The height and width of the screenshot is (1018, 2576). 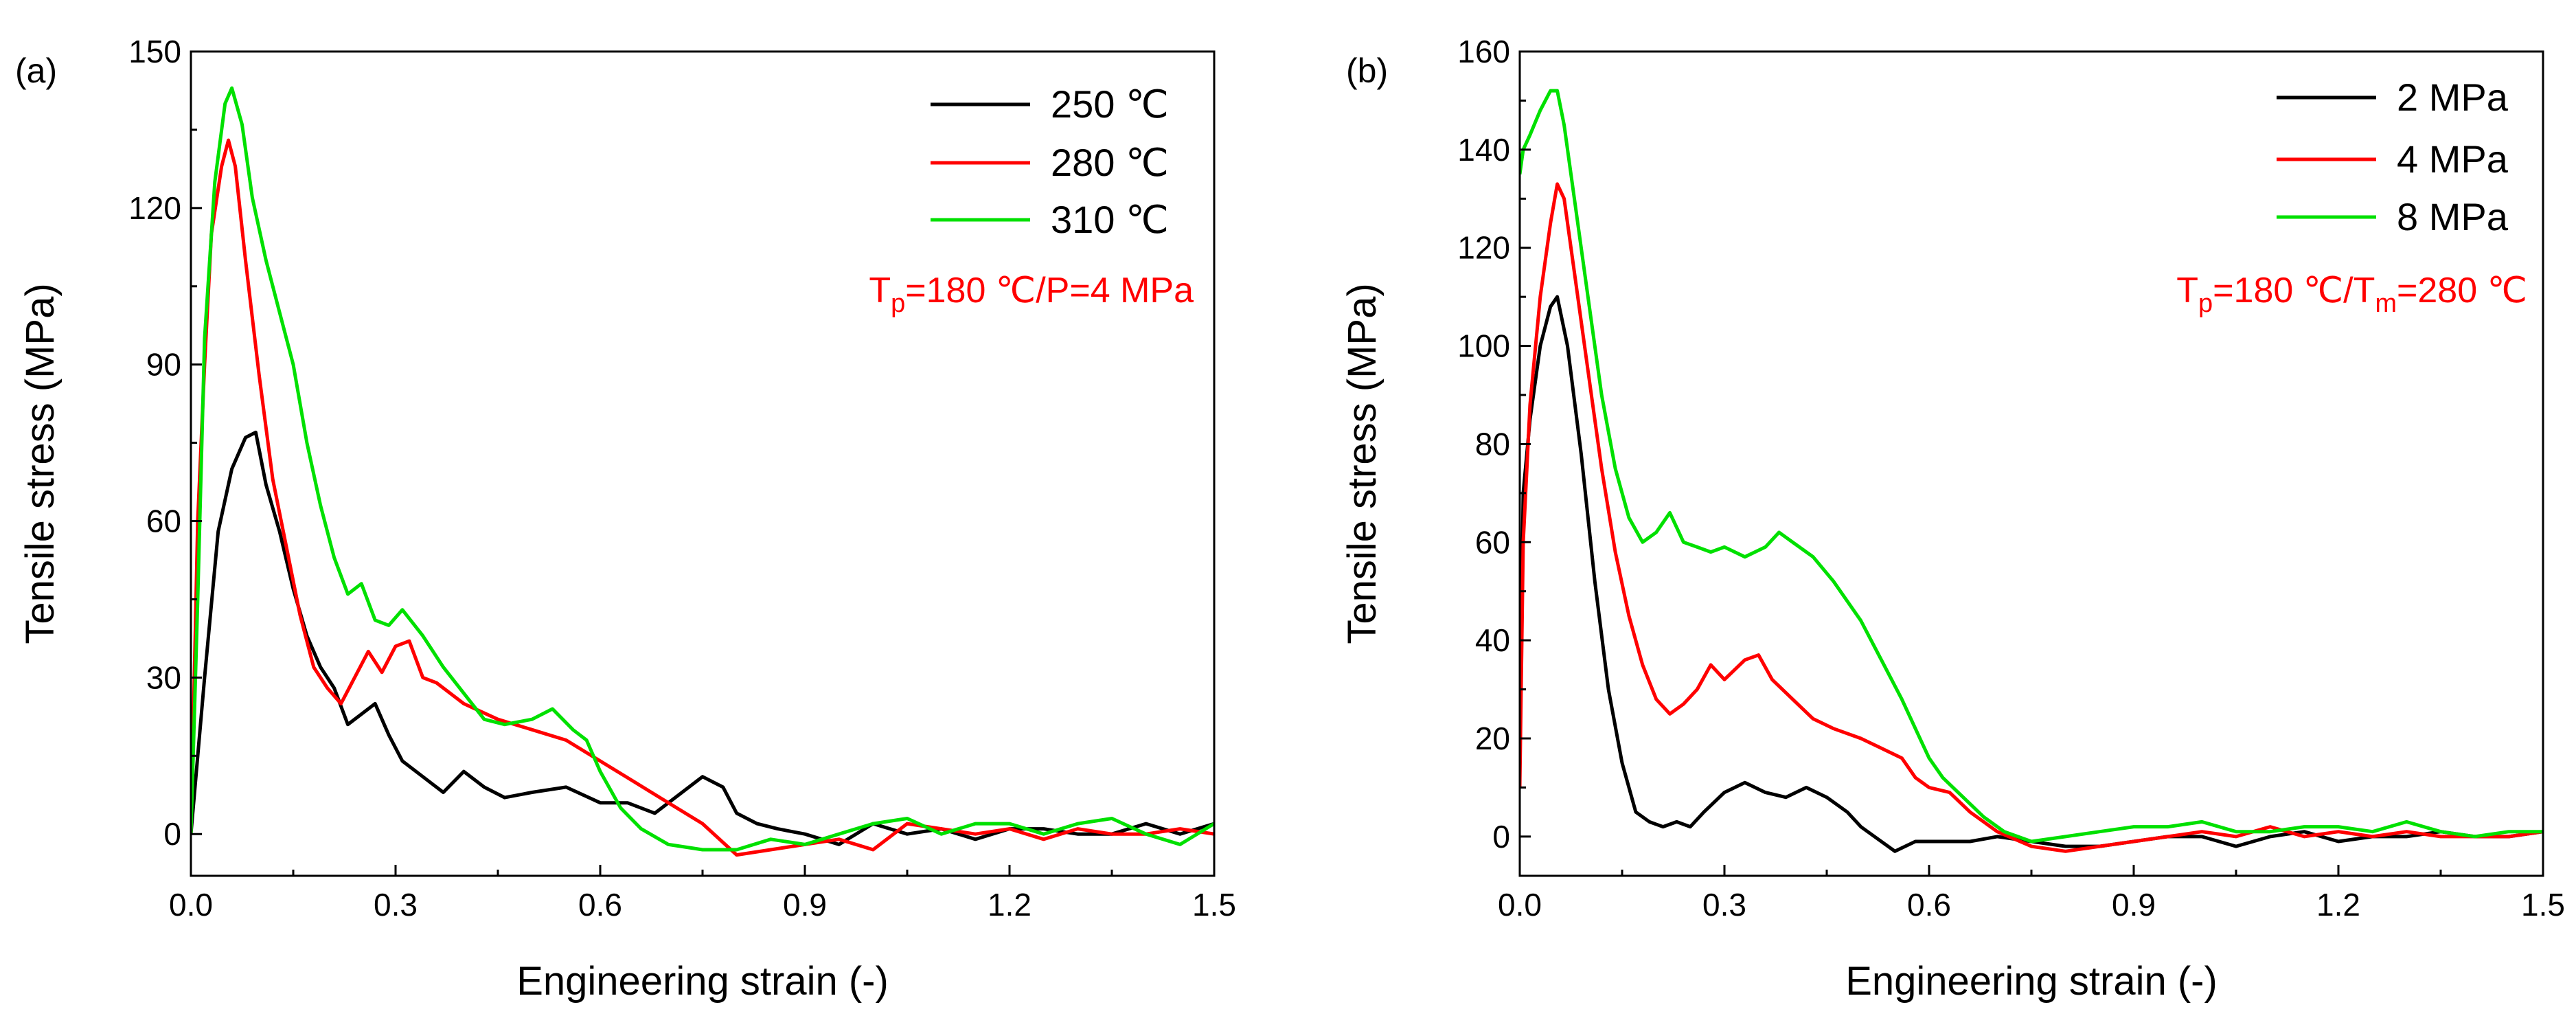 What do you see at coordinates (36, 71) in the screenshot?
I see `panel-a-label: (a)` at bounding box center [36, 71].